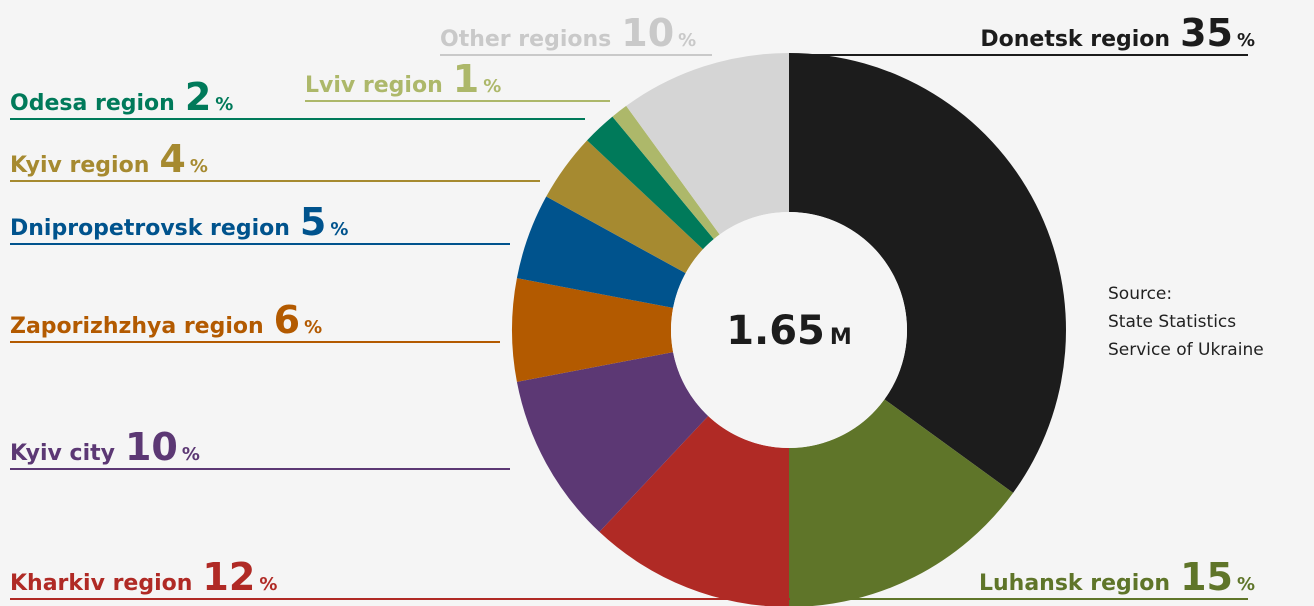 The width and height of the screenshot is (1314, 606). I want to click on center-unit: M, so click(841, 337).